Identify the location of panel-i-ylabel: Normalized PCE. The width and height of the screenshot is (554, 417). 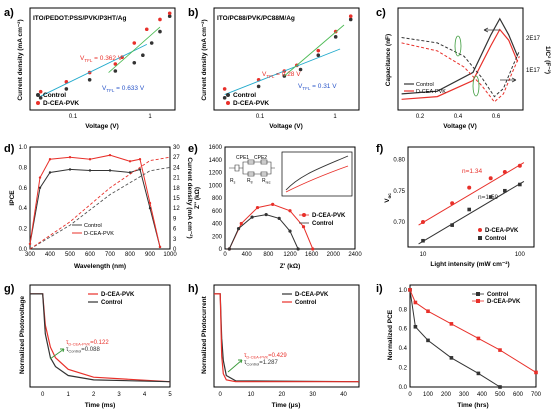
(390, 334).